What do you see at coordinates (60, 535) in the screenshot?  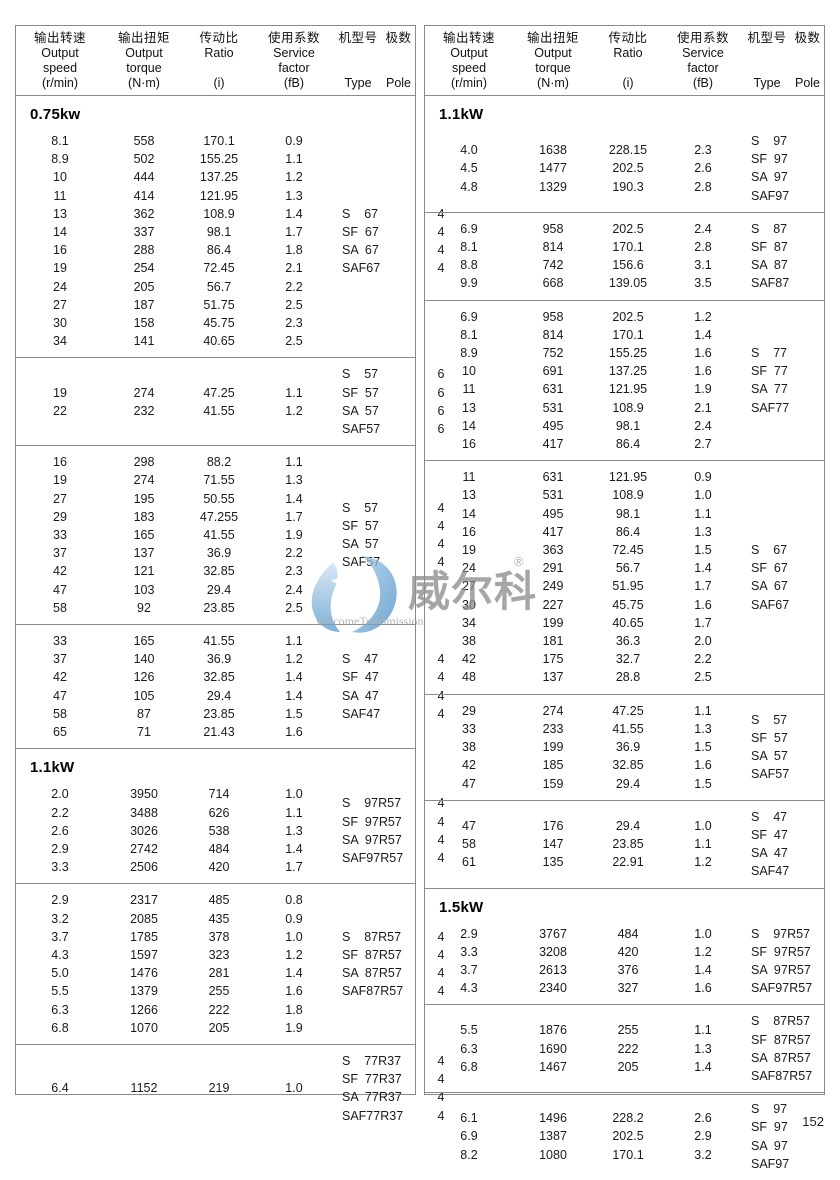 I see `output-speed-column: 16 19 27 29 33 37 42 47 58` at bounding box center [60, 535].